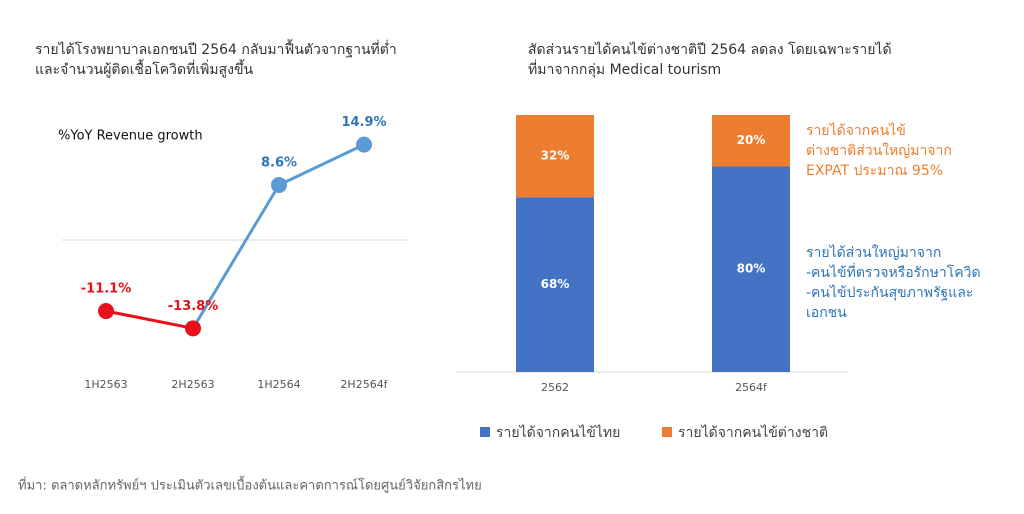 The image size is (1024, 514). What do you see at coordinates (751, 387) in the screenshot?
I see `x-tick-label: 2564f` at bounding box center [751, 387].